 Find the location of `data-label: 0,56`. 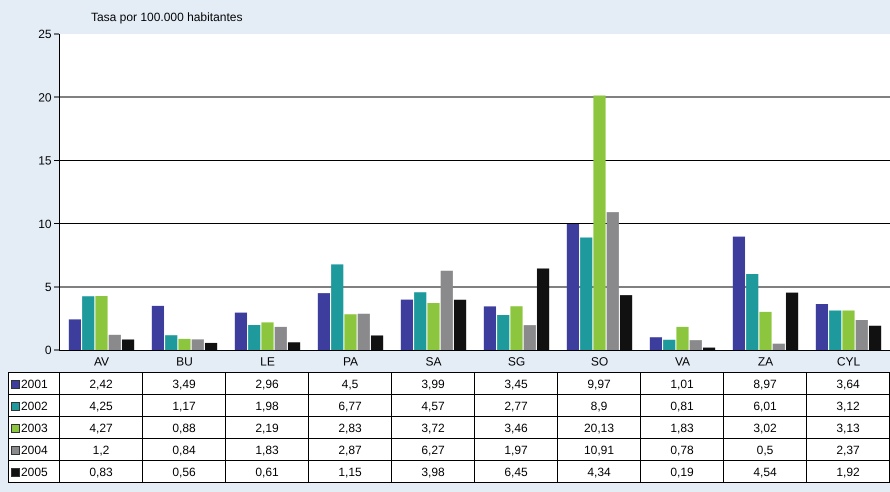

data-label: 0,56 is located at coordinates (184, 471).